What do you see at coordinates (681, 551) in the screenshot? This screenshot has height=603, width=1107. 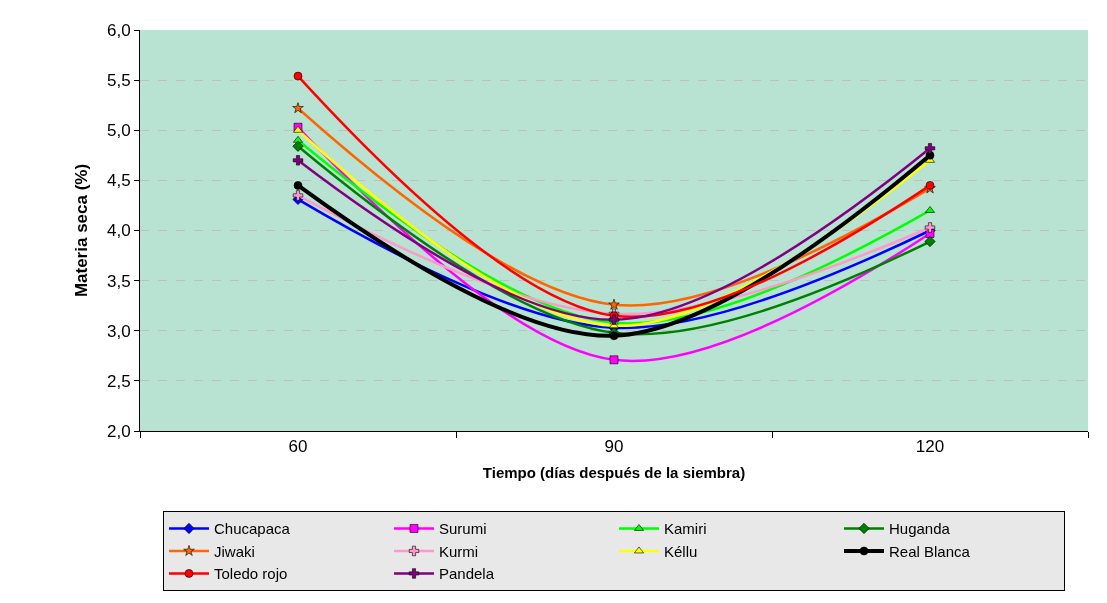 I see `legend-label: Kéllu` at bounding box center [681, 551].